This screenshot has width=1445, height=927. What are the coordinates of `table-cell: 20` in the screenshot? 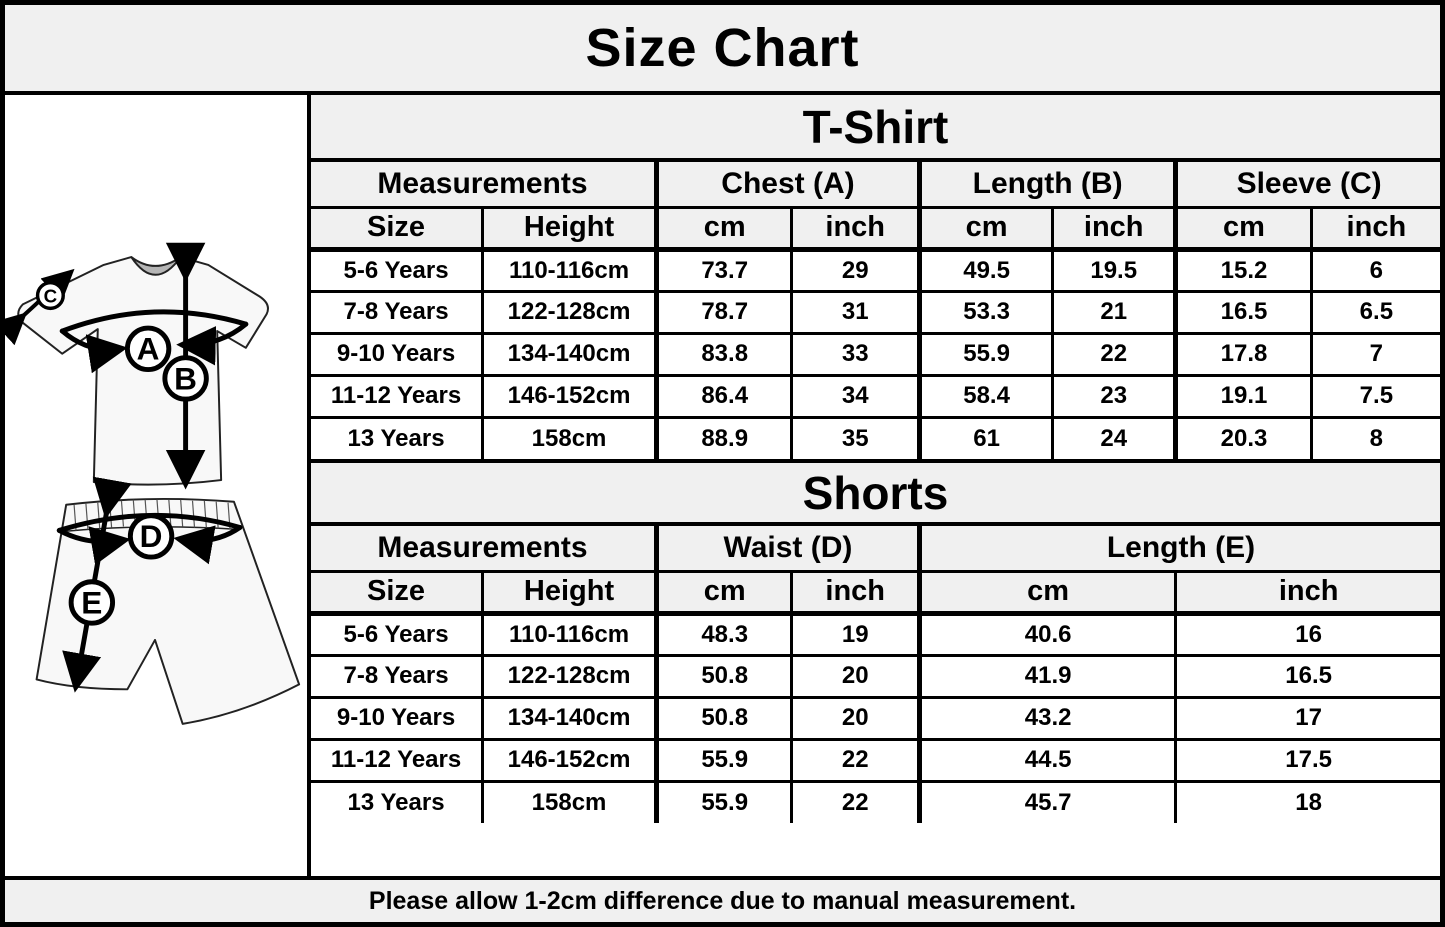 It's located at (855, 718).